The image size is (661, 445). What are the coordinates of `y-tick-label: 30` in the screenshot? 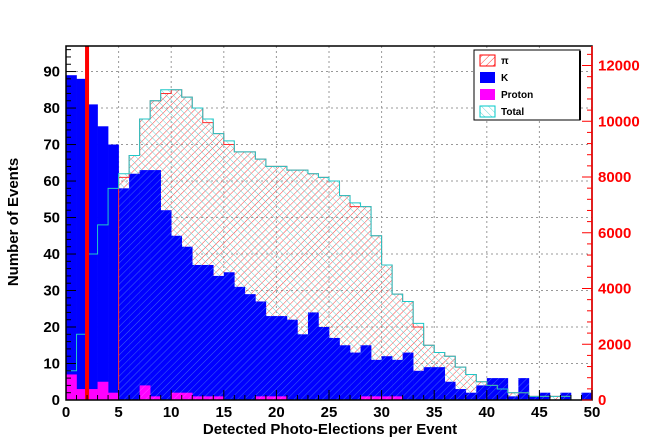 It's located at (51, 291).